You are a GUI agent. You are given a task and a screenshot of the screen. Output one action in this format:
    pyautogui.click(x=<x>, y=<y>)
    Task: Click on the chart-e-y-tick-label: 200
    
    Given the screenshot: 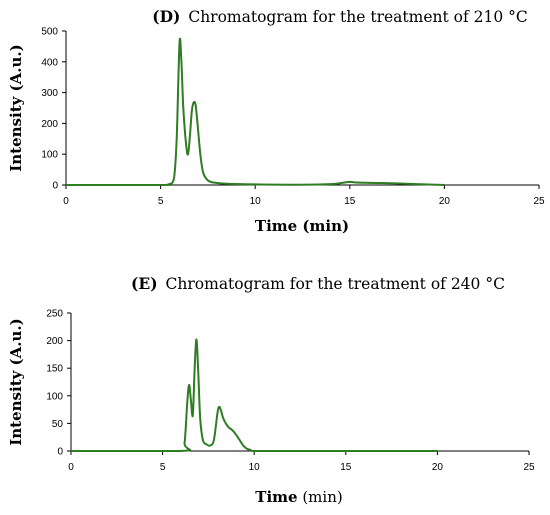 What is the action you would take?
    pyautogui.click(x=54, y=341)
    